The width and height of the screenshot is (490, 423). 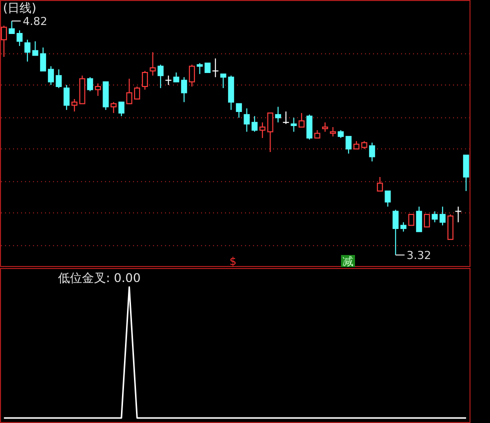 I want to click on annotation: $, so click(x=233, y=261).